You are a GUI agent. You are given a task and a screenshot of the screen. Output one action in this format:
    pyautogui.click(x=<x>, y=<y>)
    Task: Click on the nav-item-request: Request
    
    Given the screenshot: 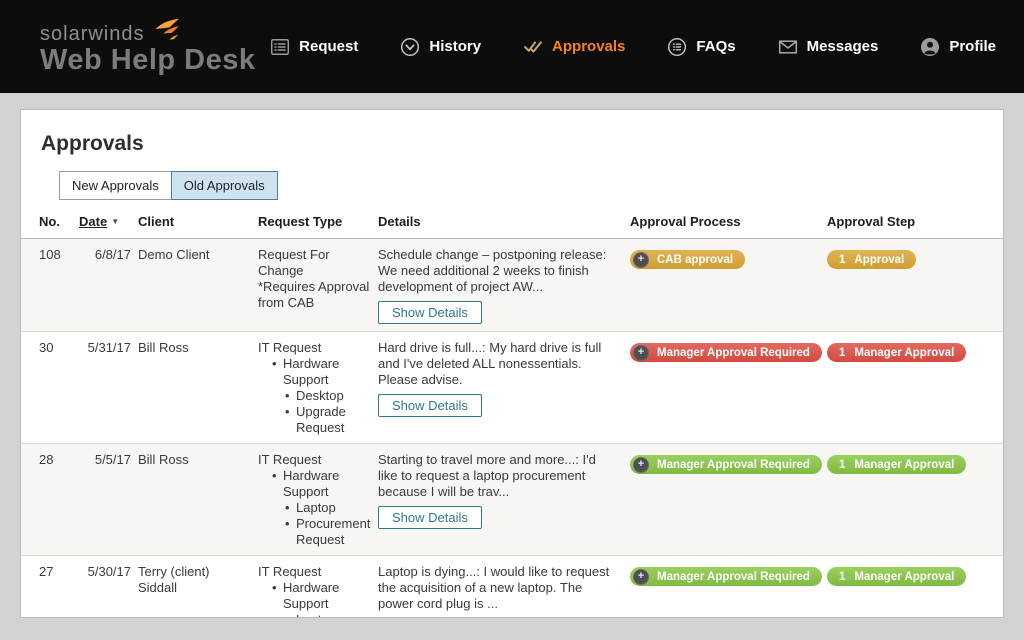 What is the action you would take?
    pyautogui.click(x=314, y=47)
    